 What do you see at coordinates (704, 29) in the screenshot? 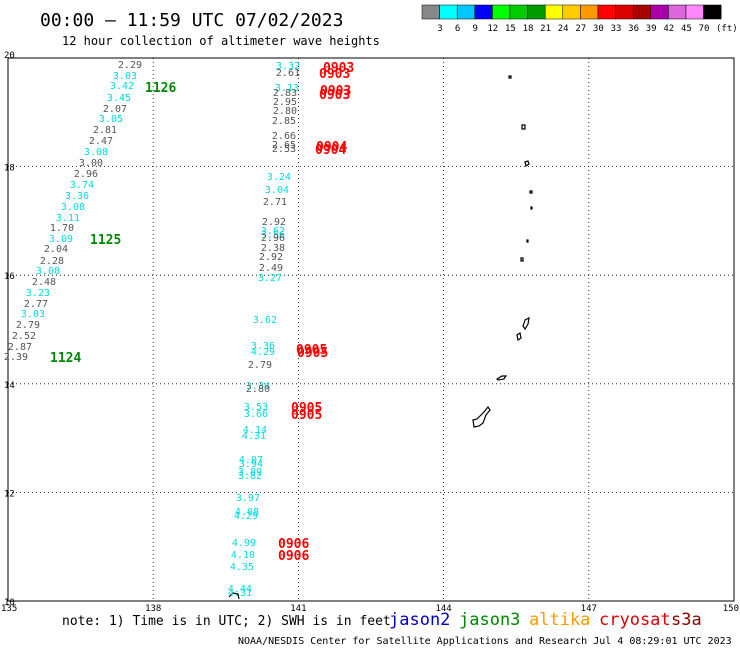
I see `legend-tick-label: 70` at bounding box center [704, 29].